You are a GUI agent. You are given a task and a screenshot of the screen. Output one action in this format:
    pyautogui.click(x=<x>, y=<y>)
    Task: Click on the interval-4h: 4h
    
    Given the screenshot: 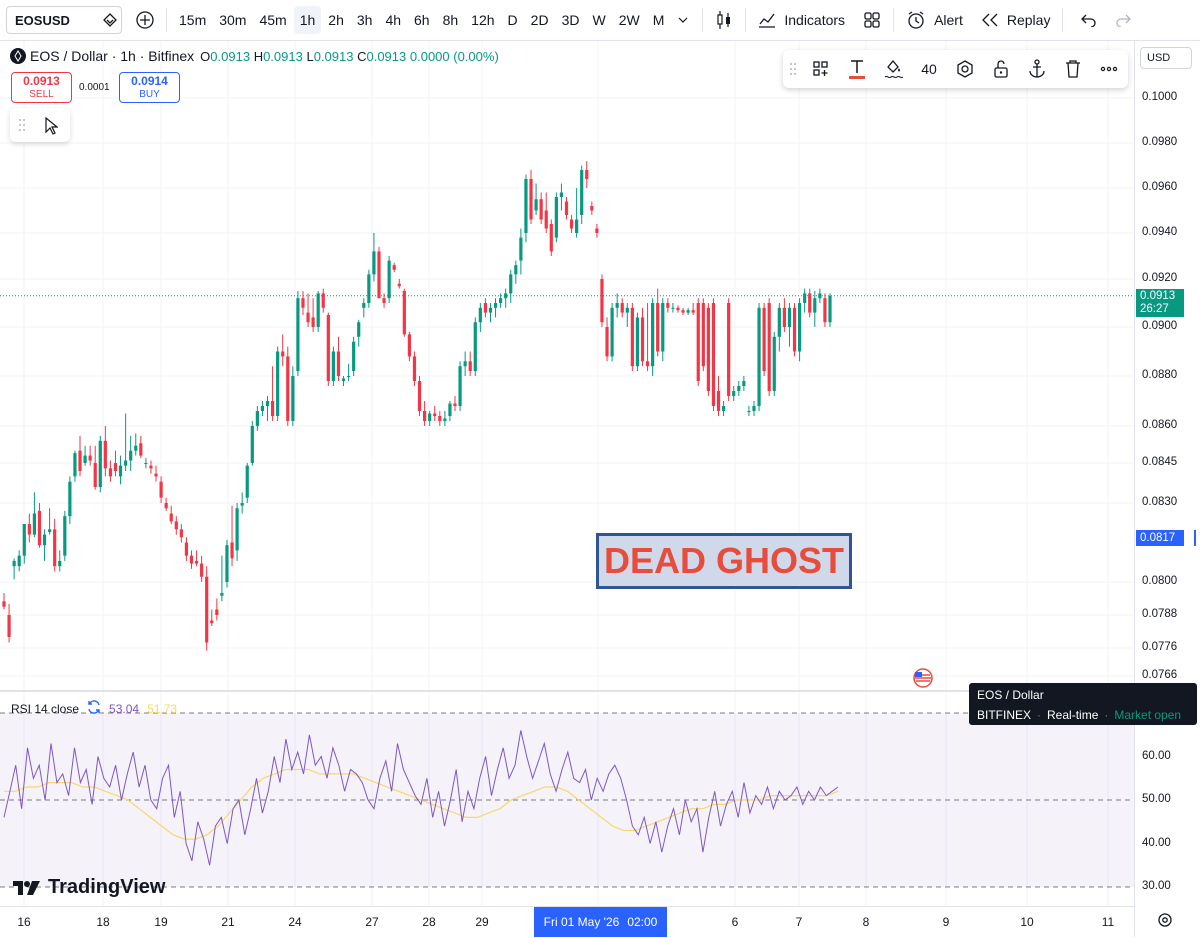 What is the action you would take?
    pyautogui.click(x=393, y=20)
    